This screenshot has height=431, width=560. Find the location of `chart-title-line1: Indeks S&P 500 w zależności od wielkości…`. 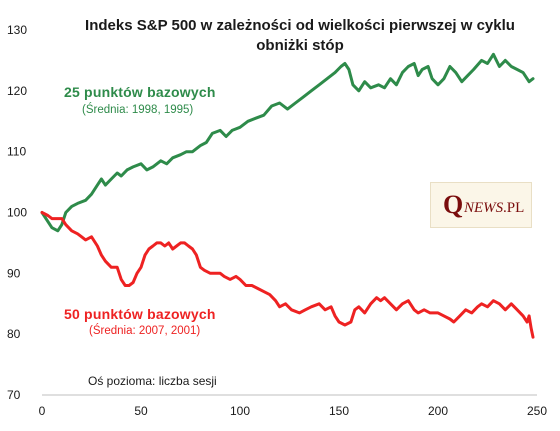

chart-title-line1: Indeks S&P 500 w zależności od wielkości… is located at coordinates (300, 25).